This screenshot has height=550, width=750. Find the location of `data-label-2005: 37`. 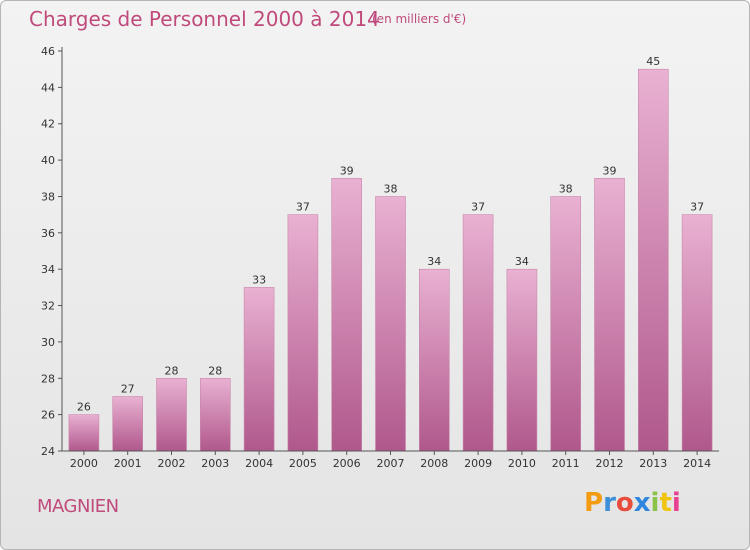

data-label-2005: 37 is located at coordinates (303, 207).